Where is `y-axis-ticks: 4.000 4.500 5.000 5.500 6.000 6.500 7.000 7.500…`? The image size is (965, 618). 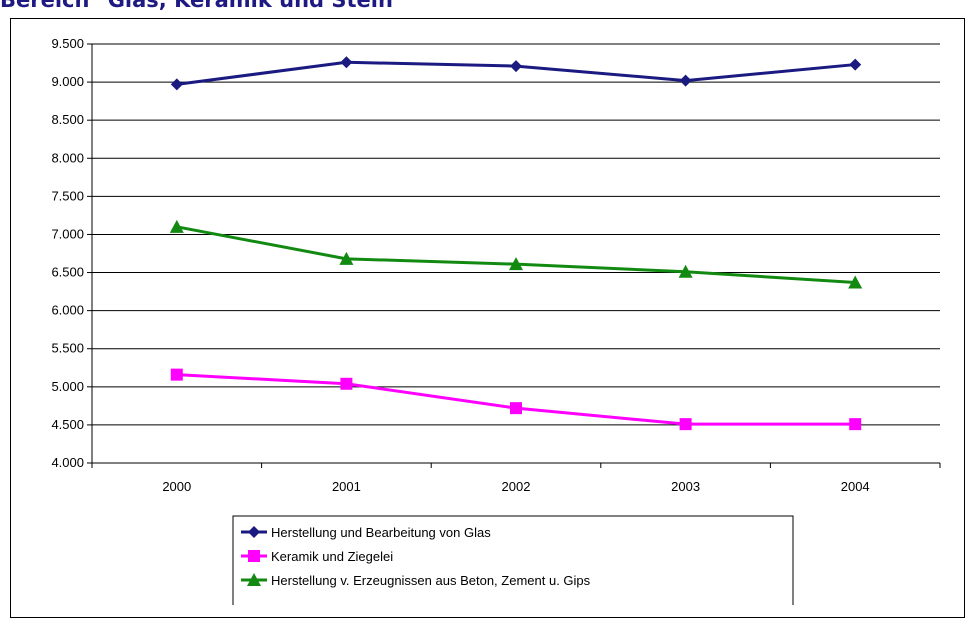
y-axis-ticks: 4.000 4.500 5.000 5.500 6.000 6.500 7.000 7.500… is located at coordinates (71, 253).